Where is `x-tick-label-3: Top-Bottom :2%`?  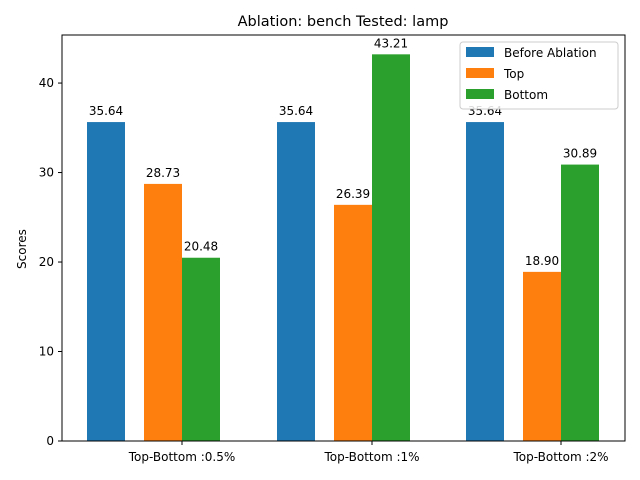 x-tick-label-3: Top-Bottom :2% is located at coordinates (560, 457).